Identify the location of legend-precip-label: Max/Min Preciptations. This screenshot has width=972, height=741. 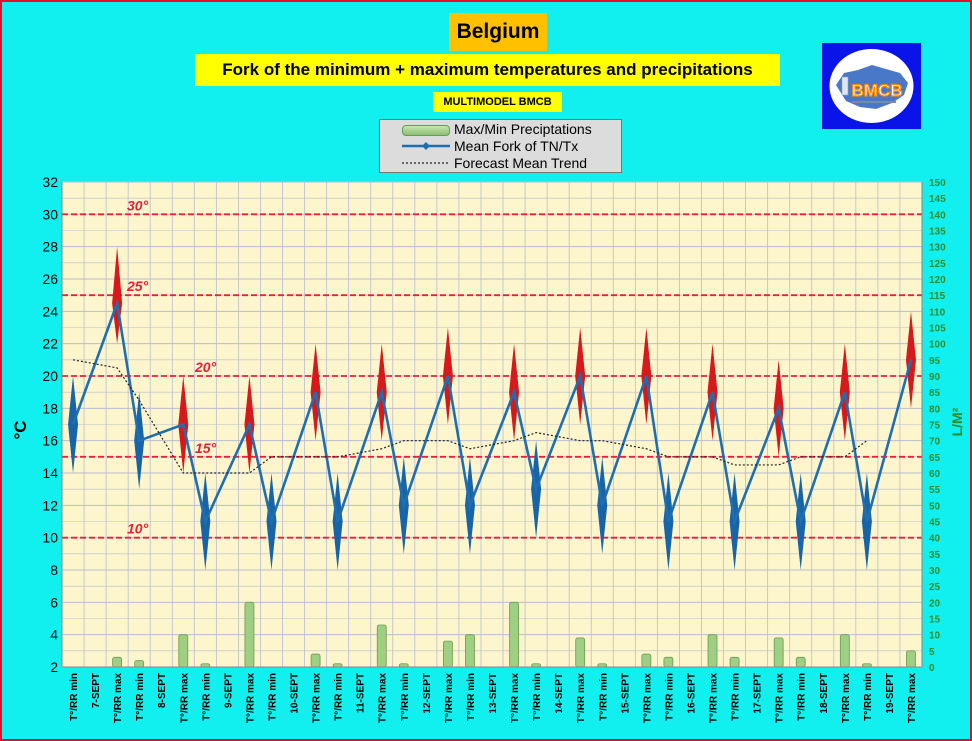
(523, 129).